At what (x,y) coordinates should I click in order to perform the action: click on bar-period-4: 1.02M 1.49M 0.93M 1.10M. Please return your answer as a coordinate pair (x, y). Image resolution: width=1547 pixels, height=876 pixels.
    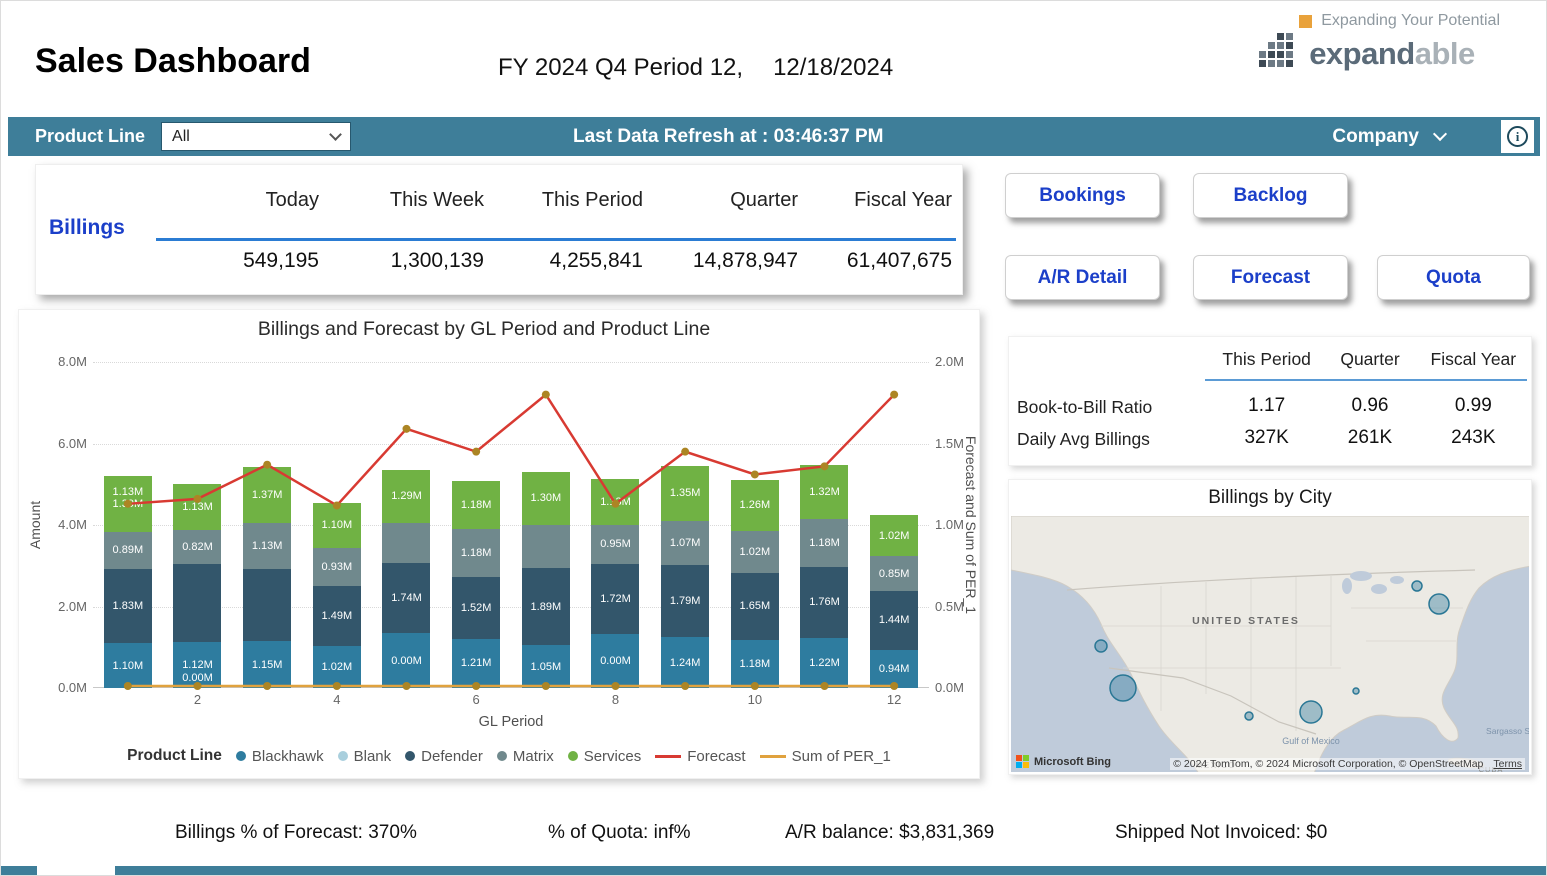
    Looking at the image, I should click on (337, 525).